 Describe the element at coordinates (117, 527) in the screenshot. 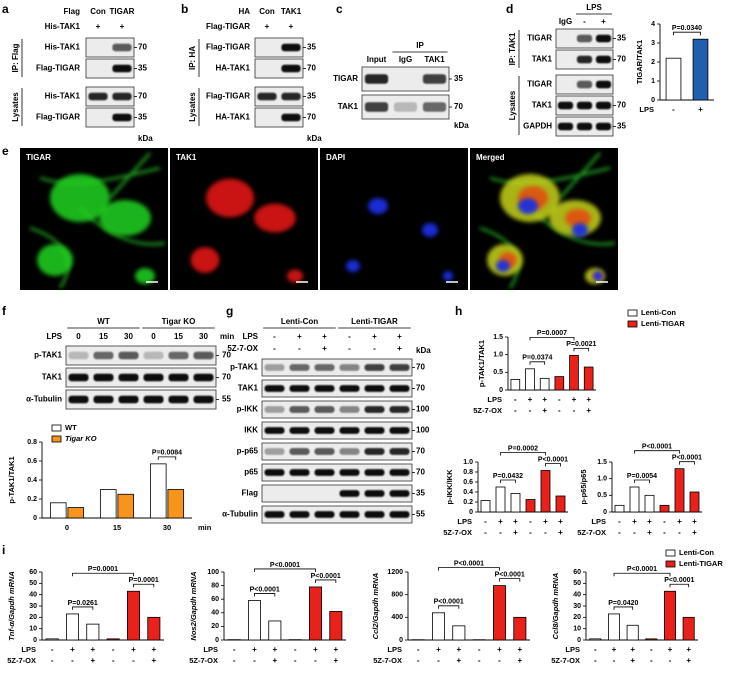

I see `x-tick-label: 15` at that location.